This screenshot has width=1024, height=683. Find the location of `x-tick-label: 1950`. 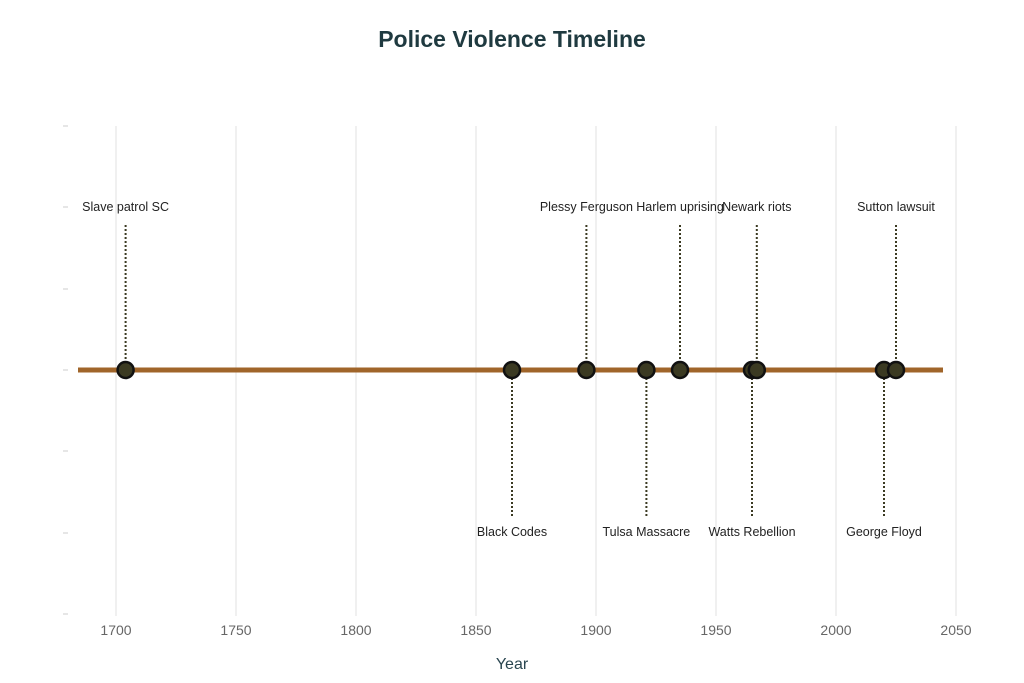

x-tick-label: 1950 is located at coordinates (716, 630).